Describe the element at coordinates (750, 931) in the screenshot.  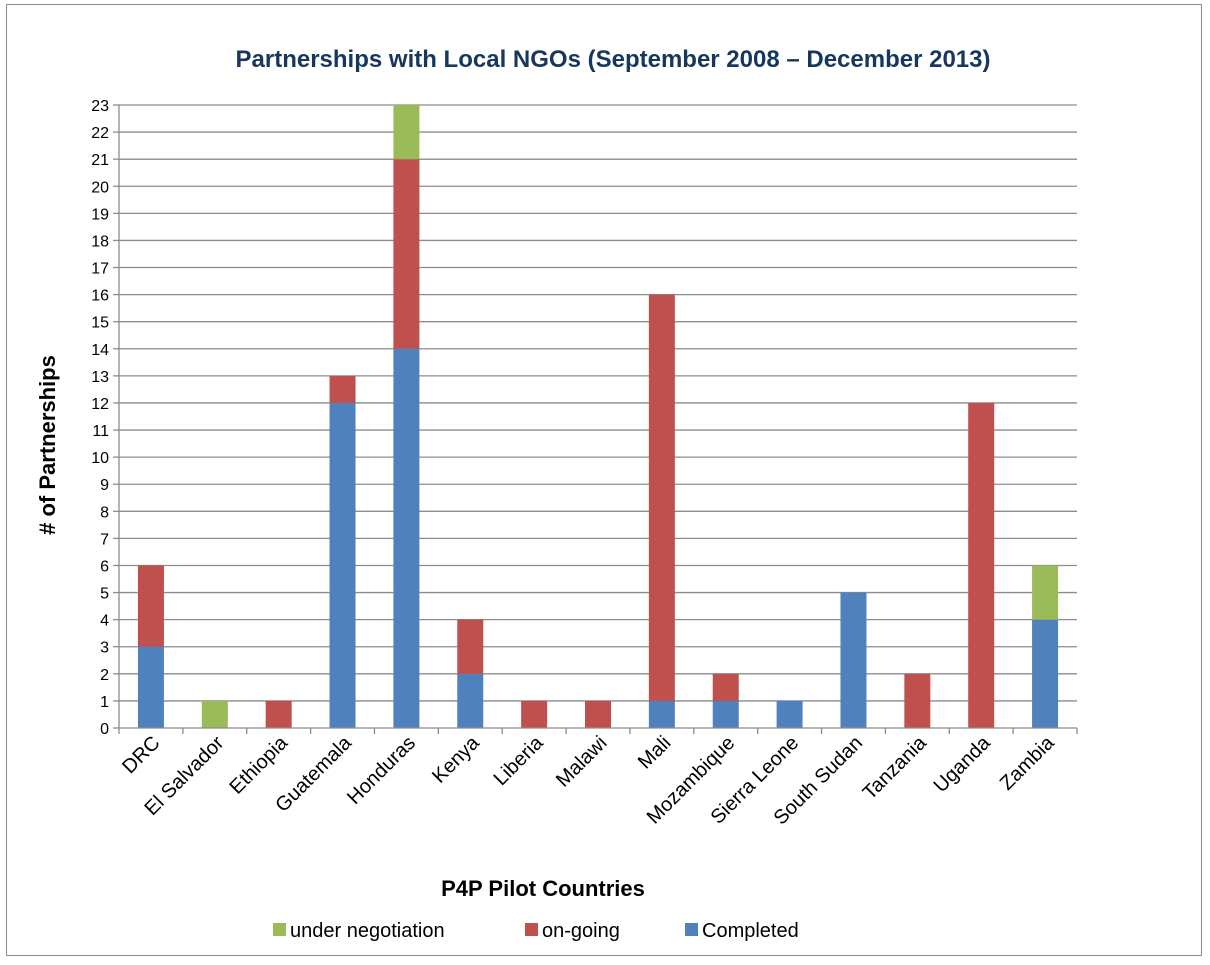
I see `legend-label: Completed` at that location.